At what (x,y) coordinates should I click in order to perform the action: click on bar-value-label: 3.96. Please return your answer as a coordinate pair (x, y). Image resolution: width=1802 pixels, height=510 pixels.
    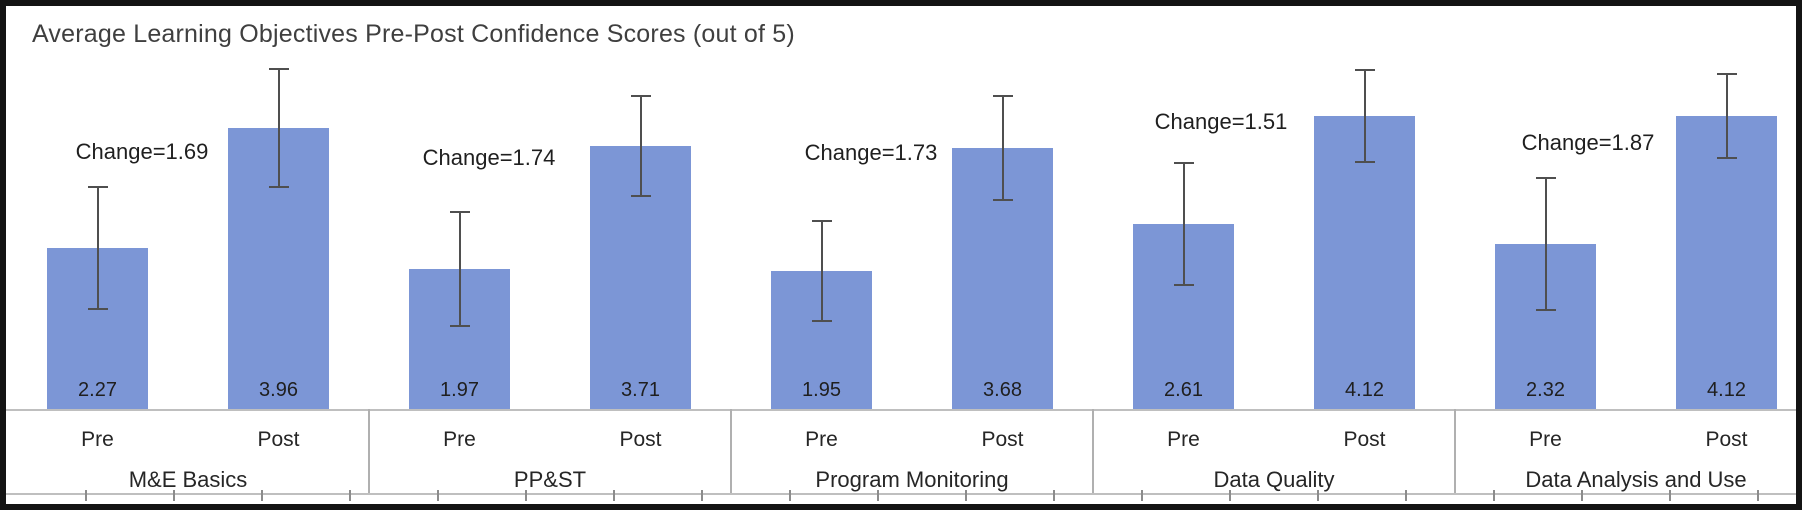
    Looking at the image, I should click on (278, 390).